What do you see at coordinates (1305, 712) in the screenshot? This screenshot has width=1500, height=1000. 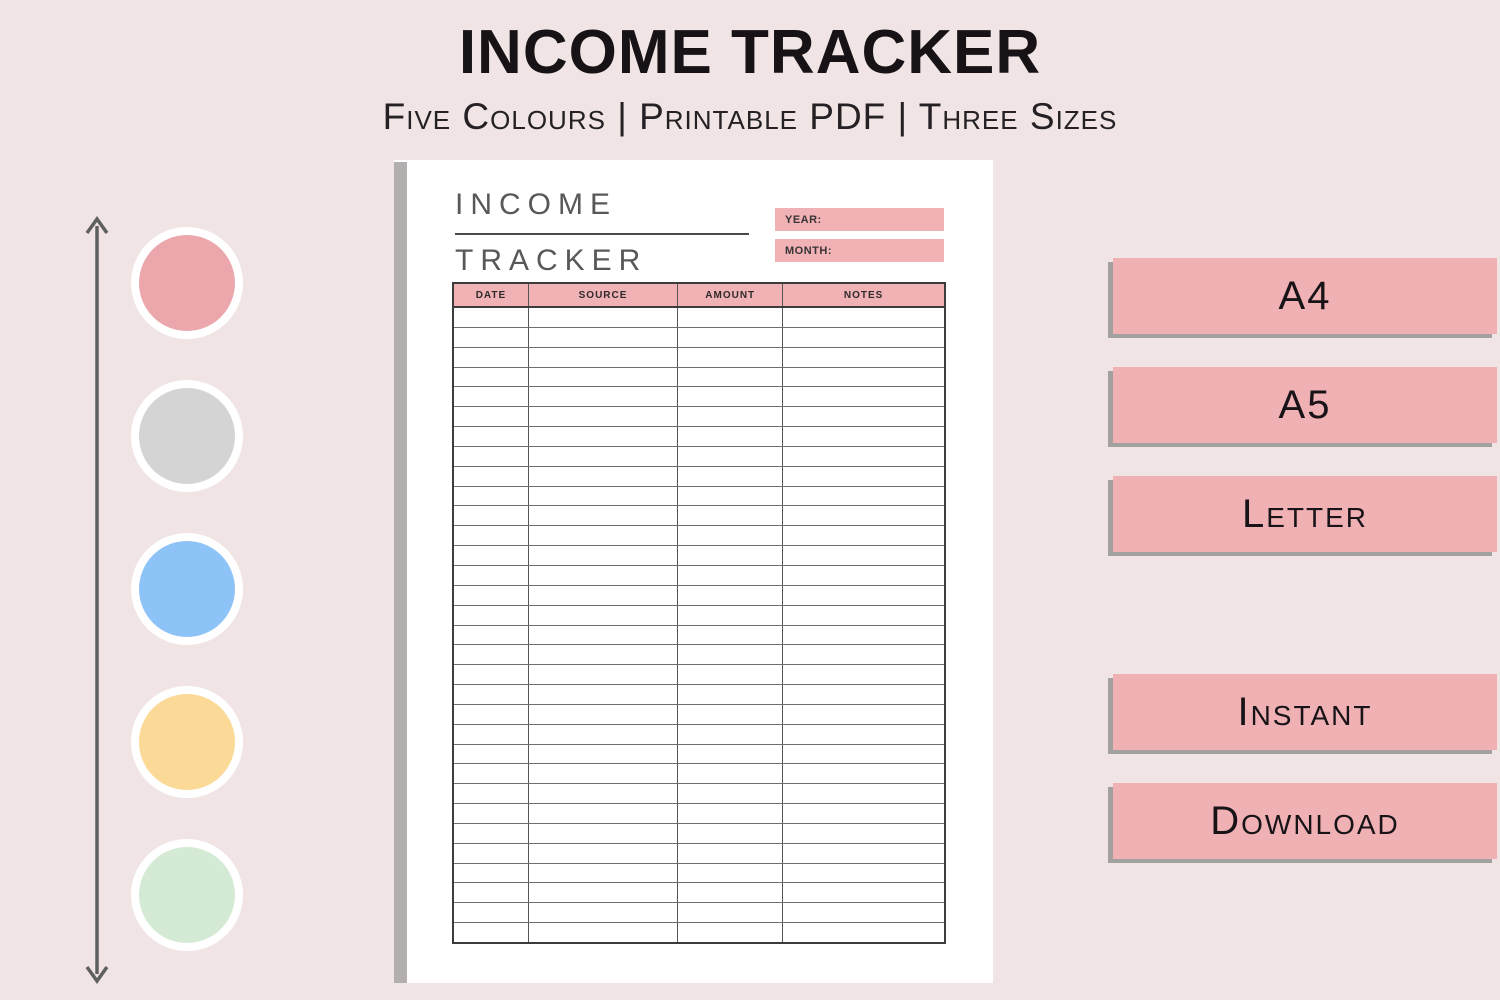 I see `instant-badge-button: Instant` at bounding box center [1305, 712].